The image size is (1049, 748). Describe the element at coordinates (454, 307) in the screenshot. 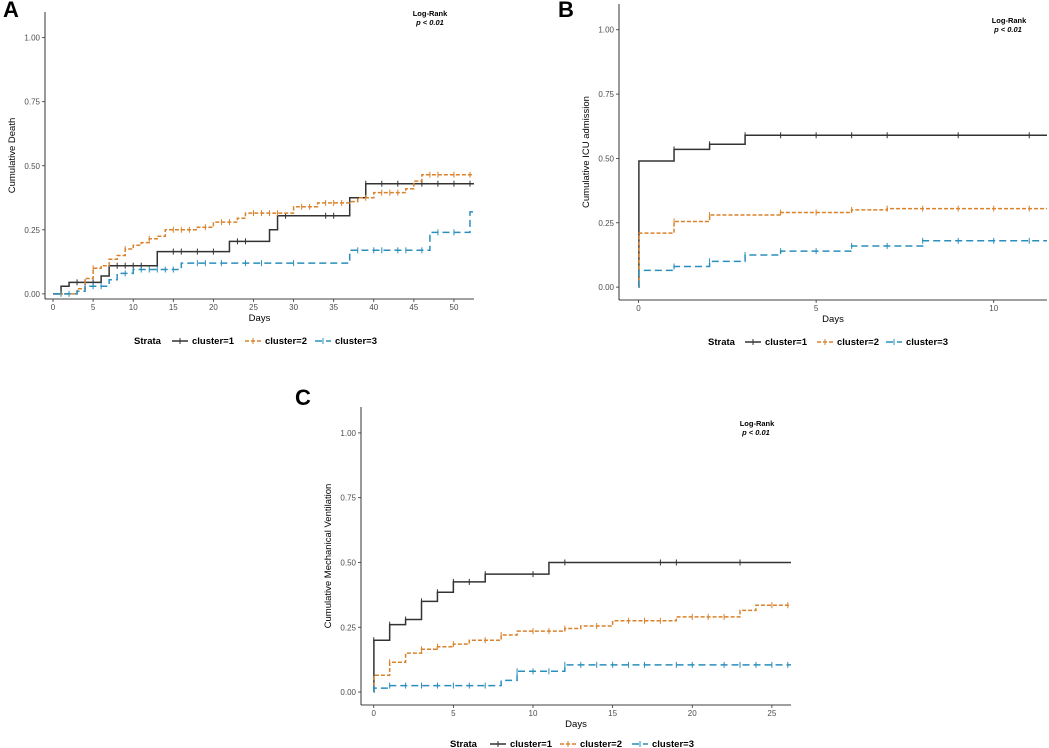

I see `x-tick-label: 50` at that location.